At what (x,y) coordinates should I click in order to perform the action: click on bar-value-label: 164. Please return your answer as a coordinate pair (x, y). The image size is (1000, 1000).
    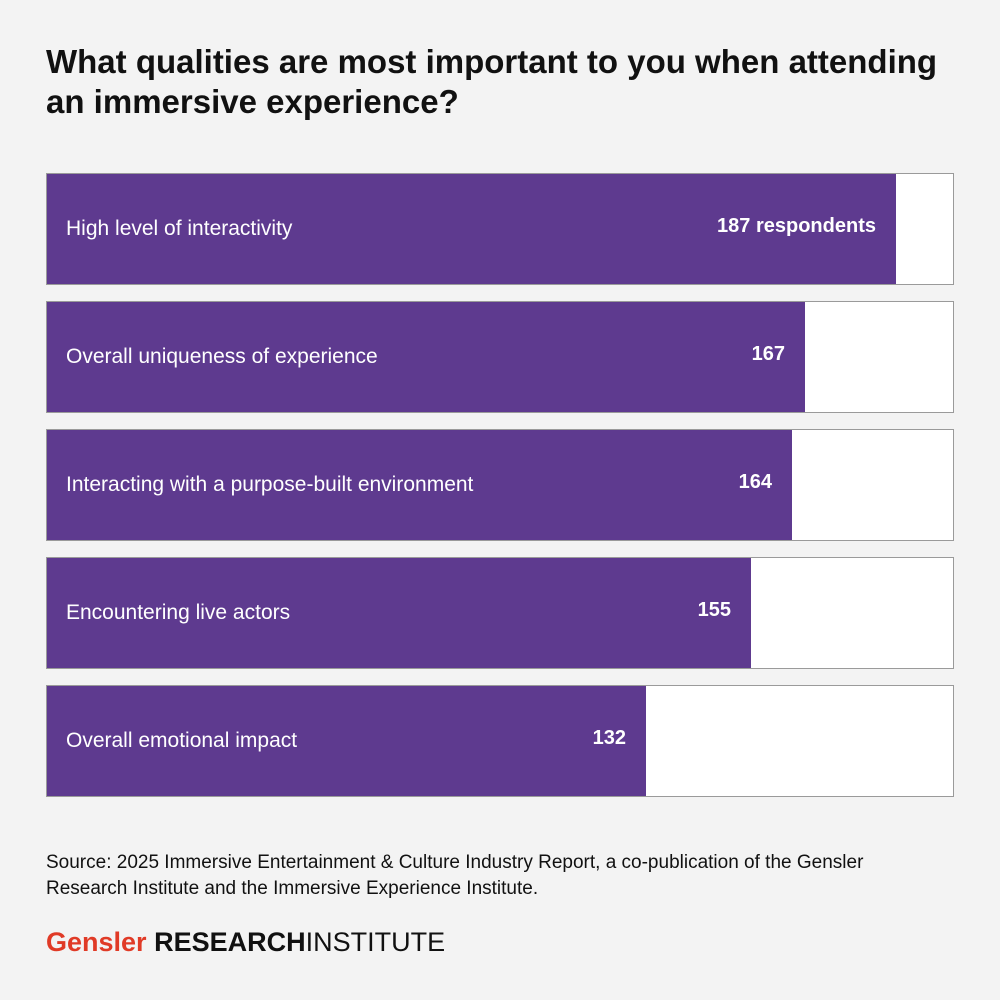
    Looking at the image, I should click on (755, 481).